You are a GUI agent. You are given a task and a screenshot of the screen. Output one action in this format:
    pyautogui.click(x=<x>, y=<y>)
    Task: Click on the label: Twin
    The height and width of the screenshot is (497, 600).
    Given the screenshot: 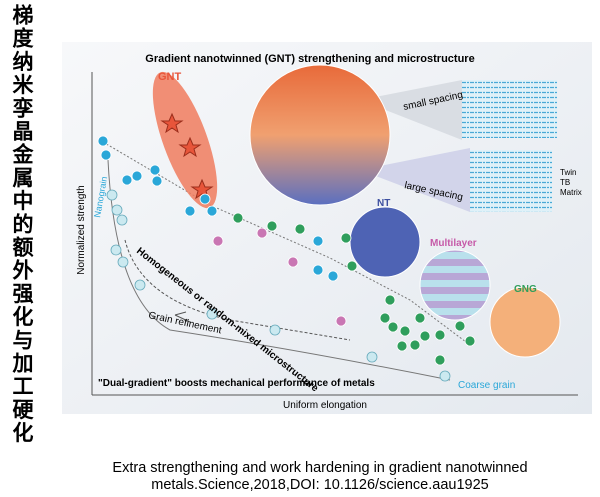 What is the action you would take?
    pyautogui.click(x=568, y=172)
    